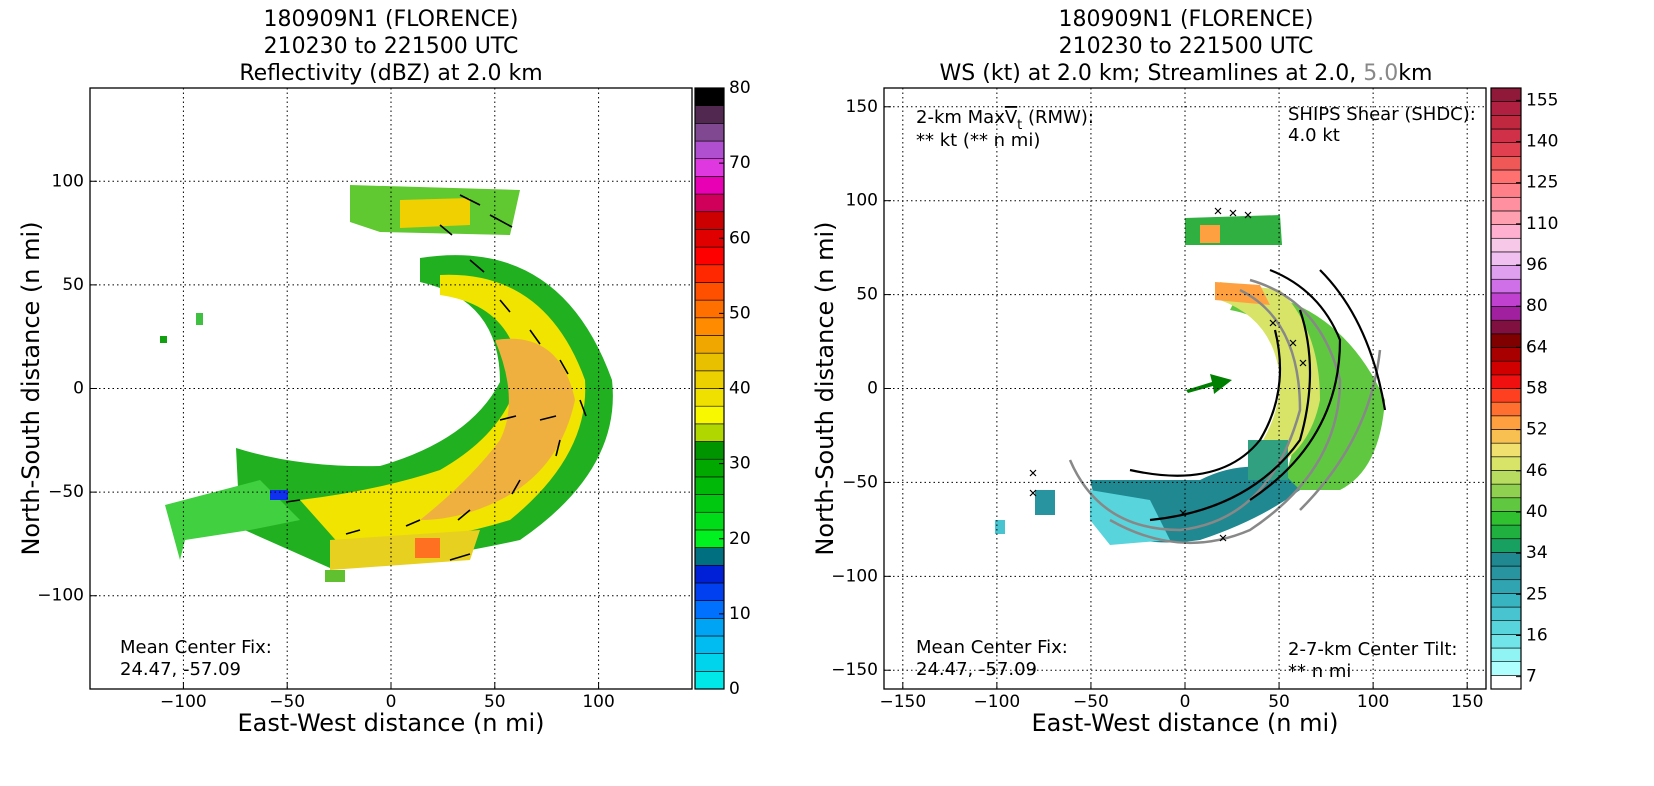 The height and width of the screenshot is (786, 1654). What do you see at coordinates (1314, 135) in the screenshot?
I see `annotation: 4.0 kt` at bounding box center [1314, 135].